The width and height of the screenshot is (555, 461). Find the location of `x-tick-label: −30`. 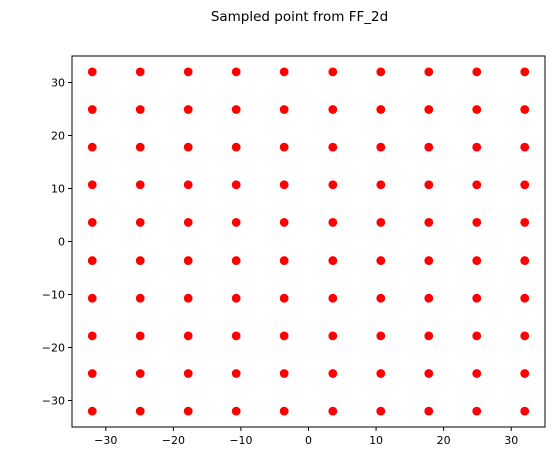

x-tick-label: −30 is located at coordinates (105, 440).